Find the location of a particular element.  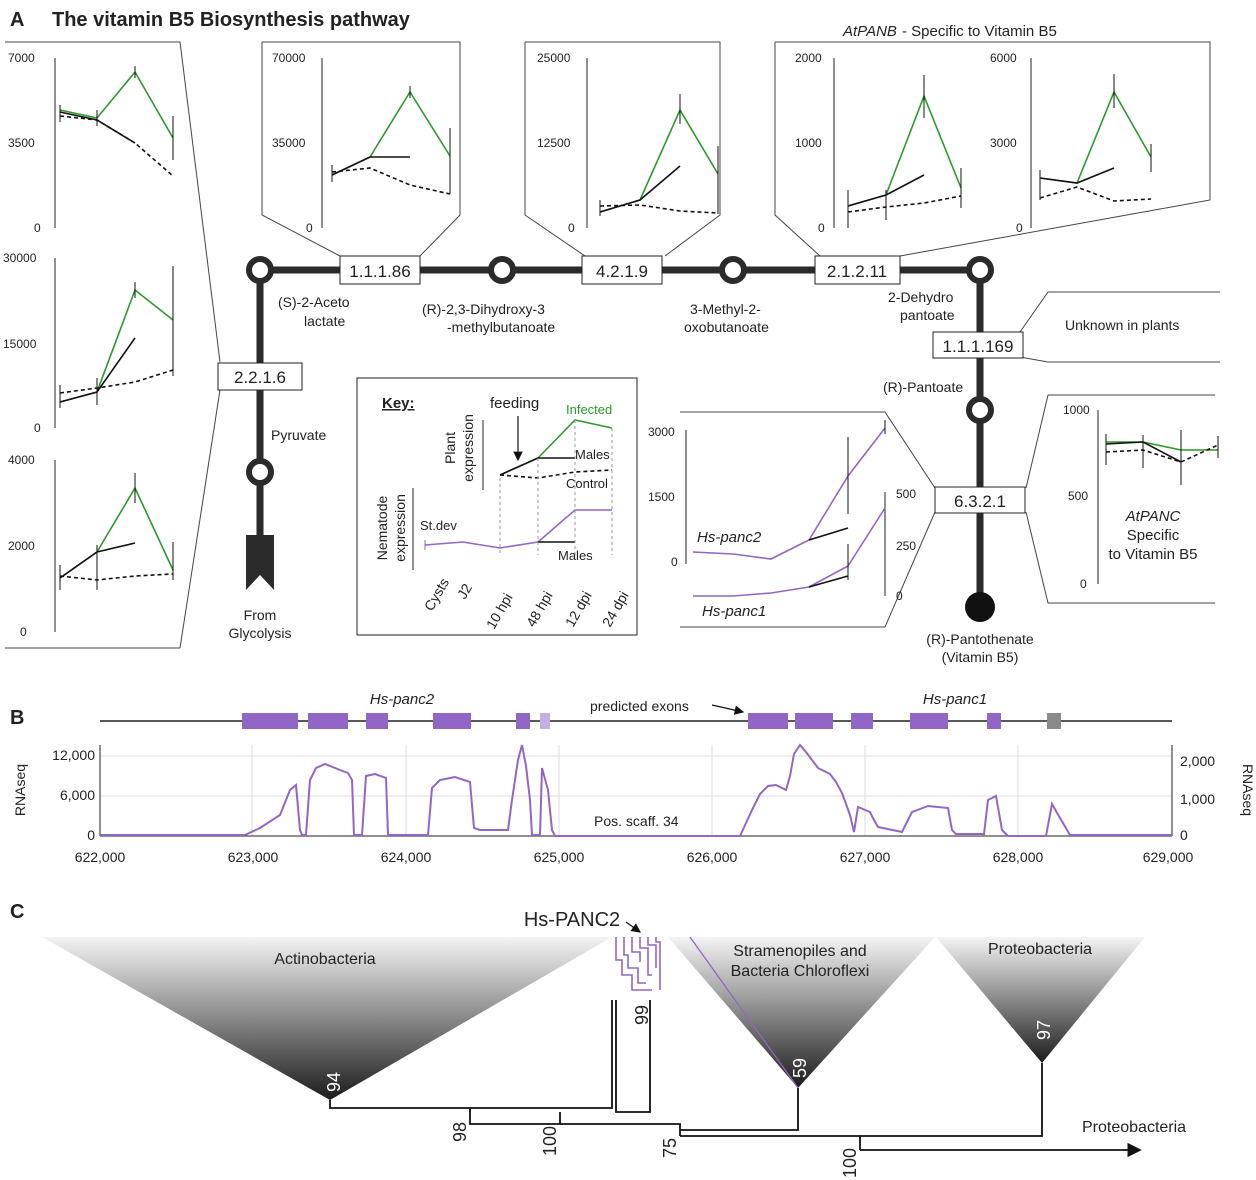

key-nematode-expression-2: expression is located at coordinates (400, 528).